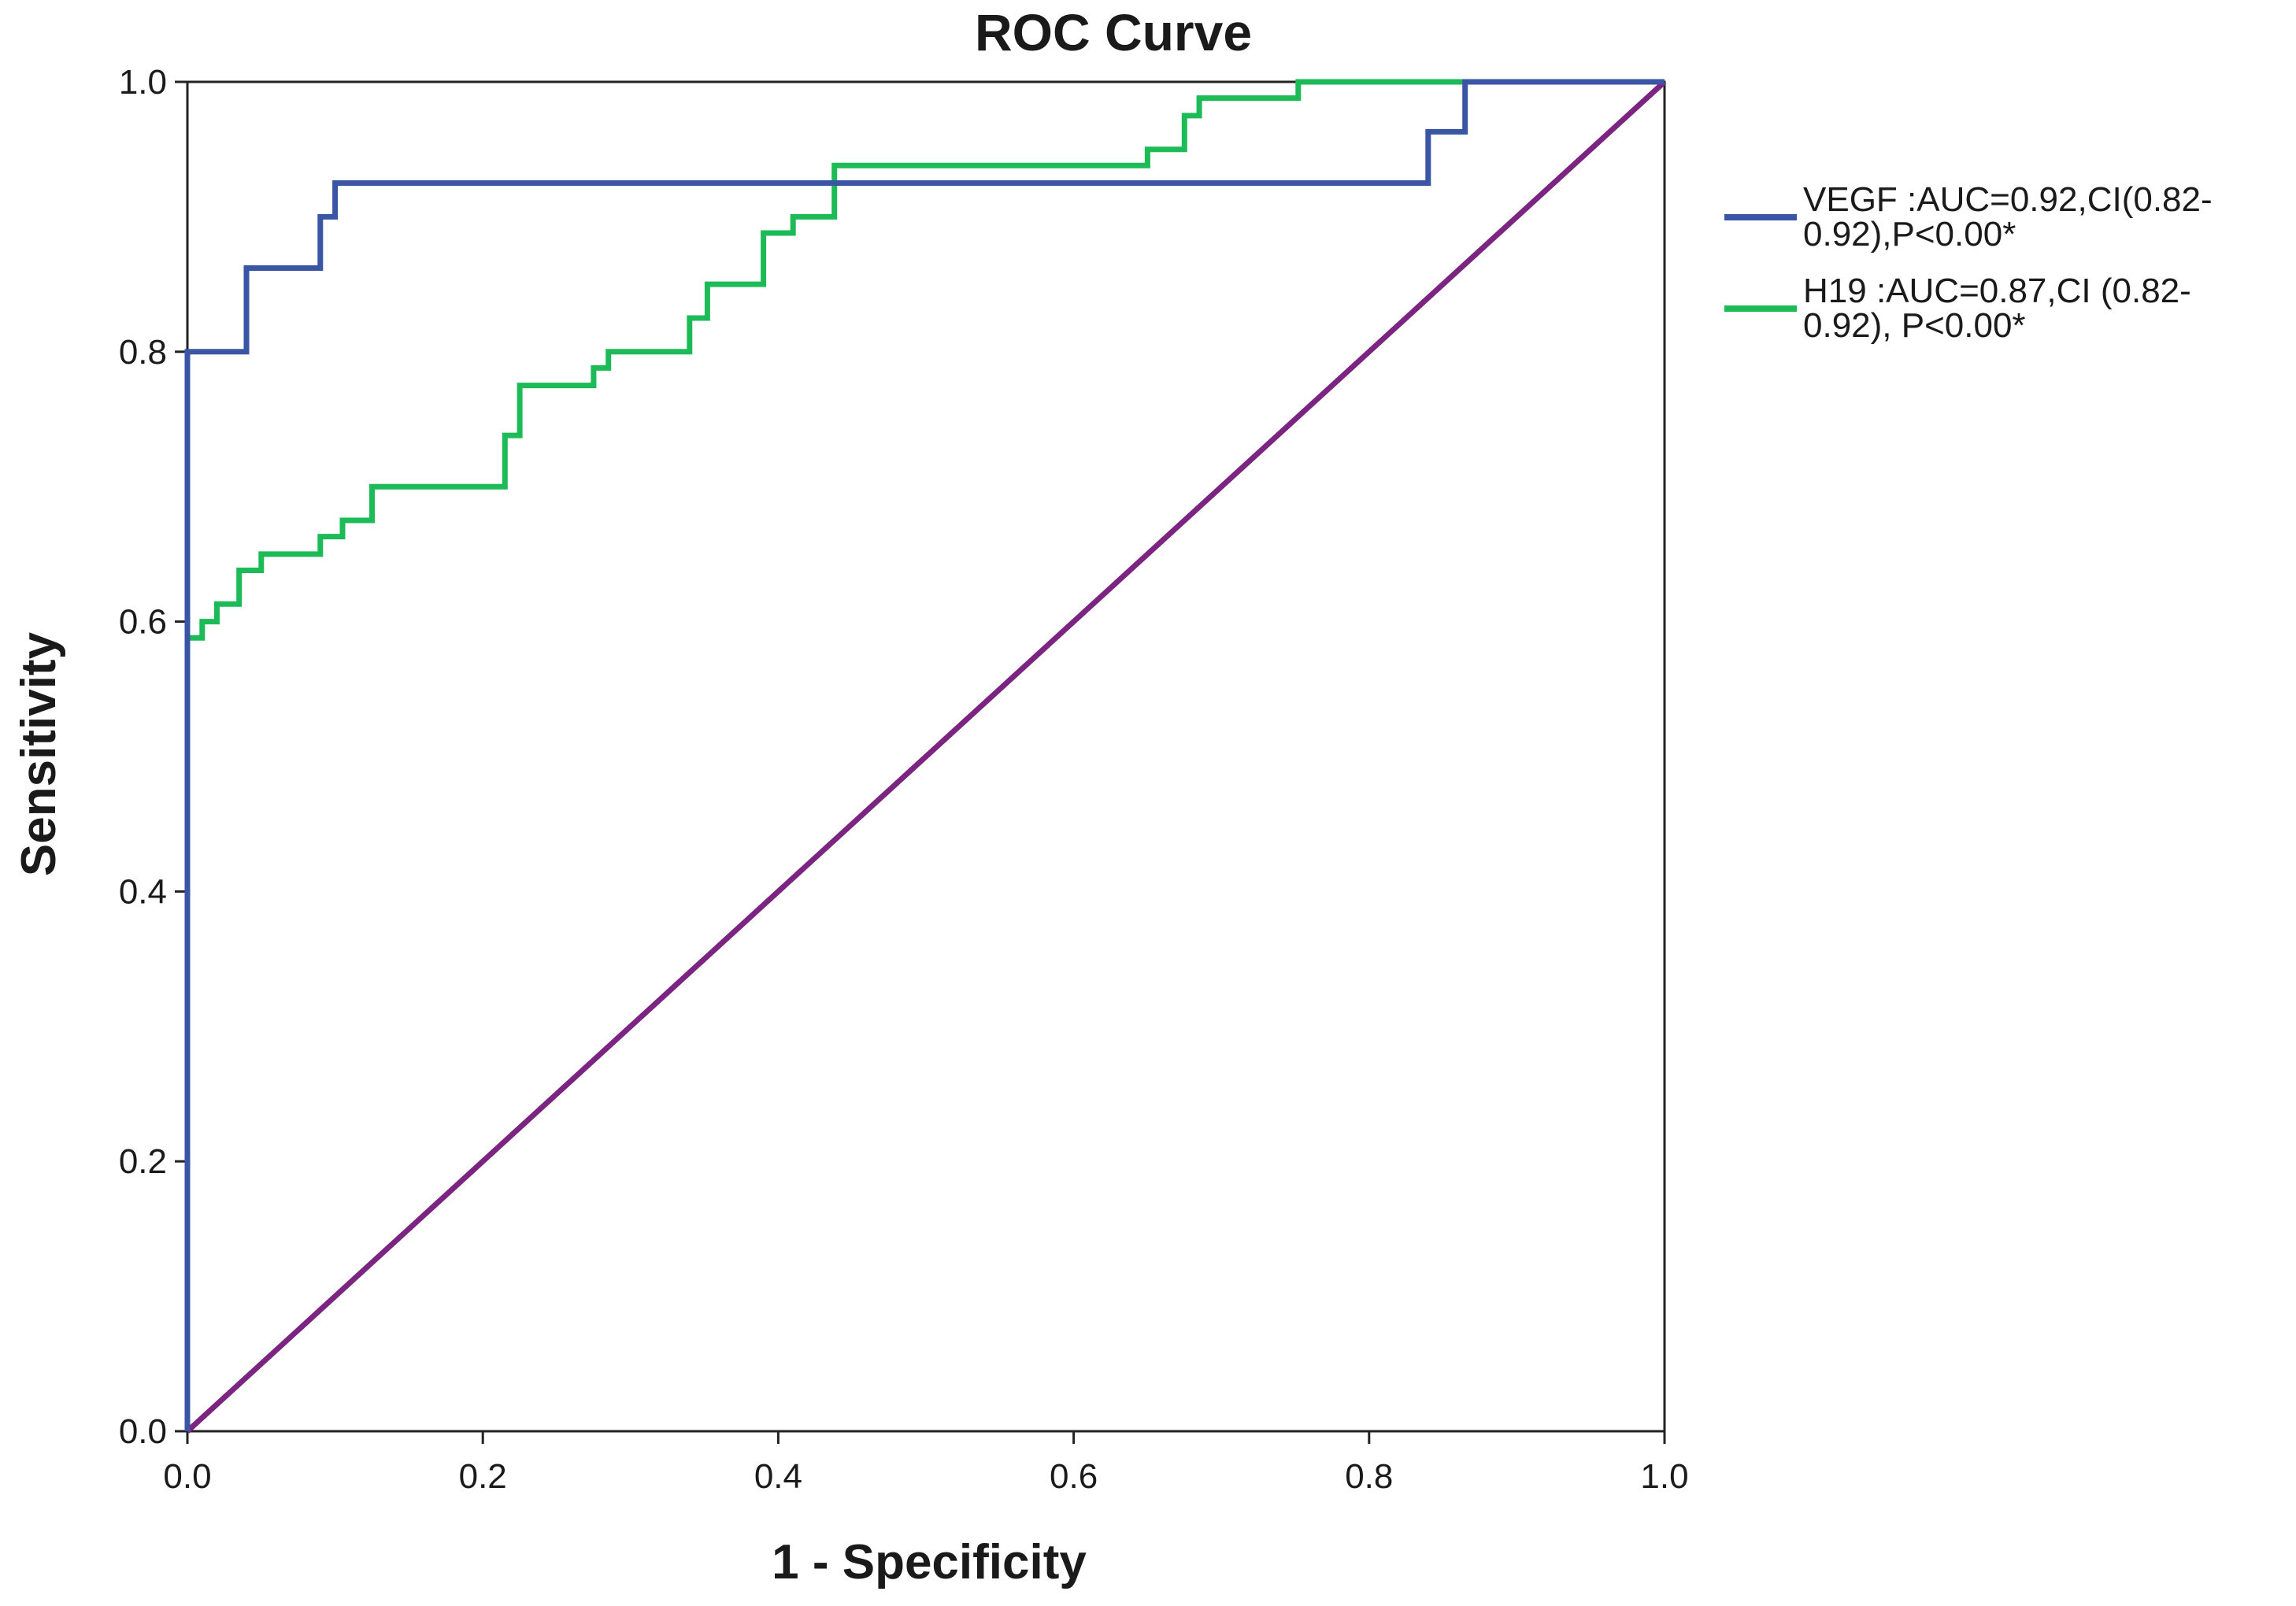 This screenshot has height=1606, width=2296. Describe the element at coordinates (187, 1476) in the screenshot. I see `x-tick-label: 0.0` at that location.